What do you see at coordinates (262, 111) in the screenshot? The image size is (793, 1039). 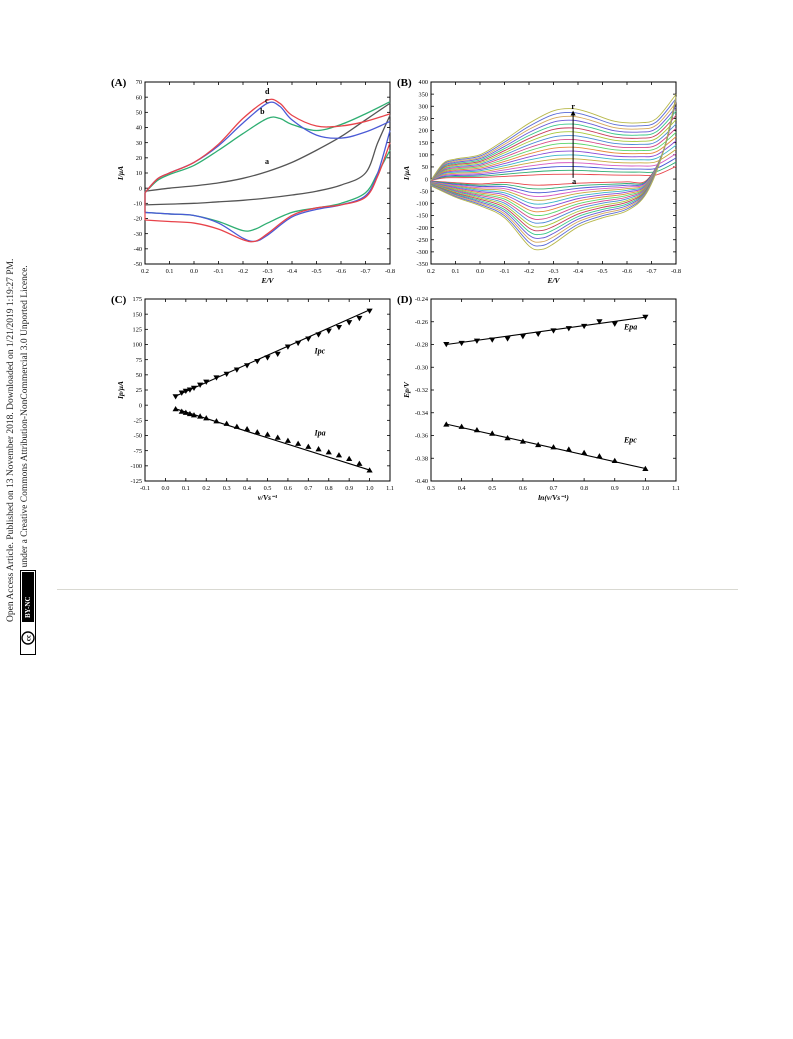 I see `curve-label-b: b` at bounding box center [262, 111].